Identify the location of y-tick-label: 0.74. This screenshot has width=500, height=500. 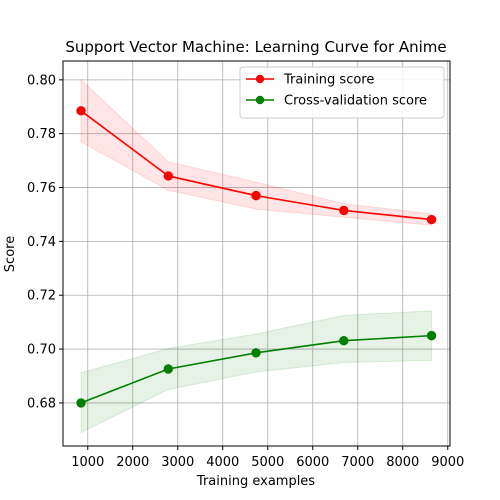
(41, 242).